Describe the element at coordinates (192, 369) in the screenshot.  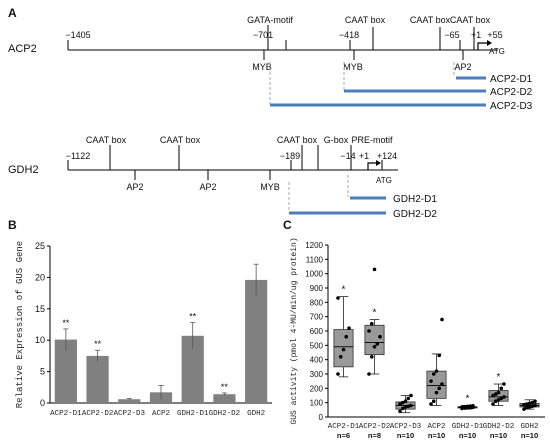
I see `chart-b-bar-gdh2-d1` at that location.